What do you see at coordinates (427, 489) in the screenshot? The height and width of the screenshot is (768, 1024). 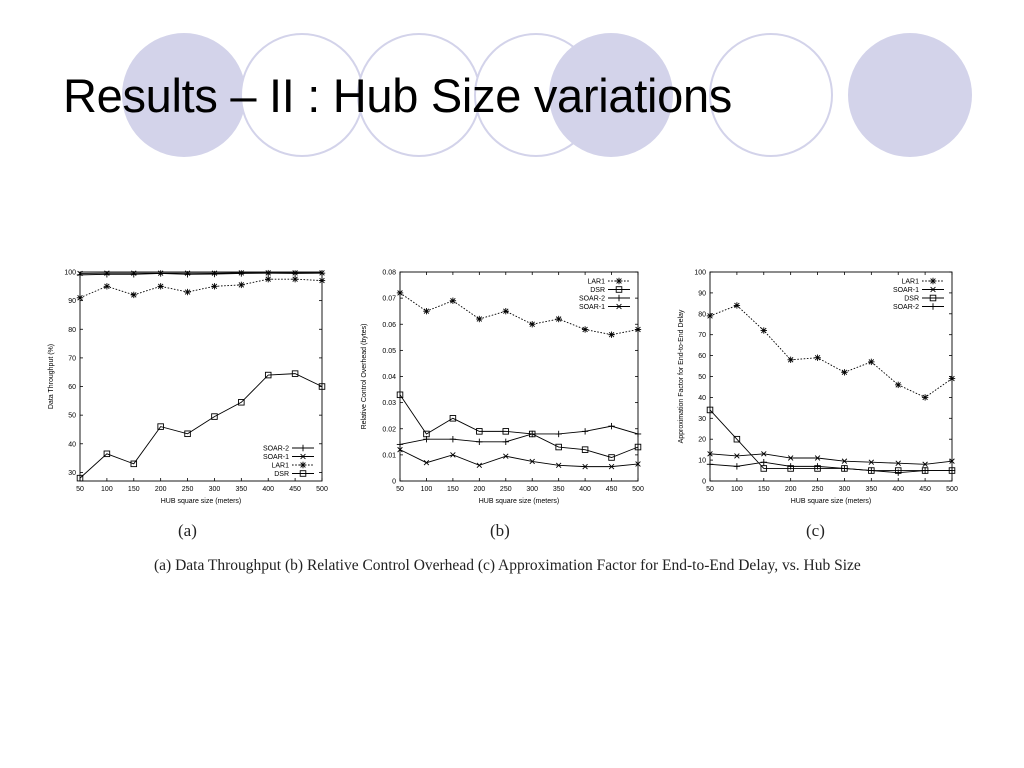 I see `x-tick-label: 100` at bounding box center [427, 489].